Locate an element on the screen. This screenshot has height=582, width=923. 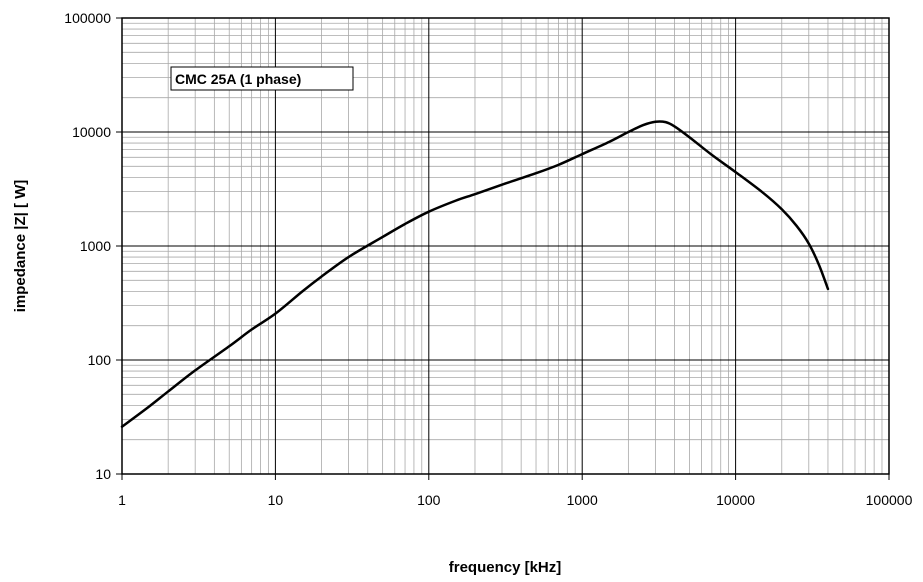
legend-box: CMC 25A (1 phase) is located at coordinates (262, 78).